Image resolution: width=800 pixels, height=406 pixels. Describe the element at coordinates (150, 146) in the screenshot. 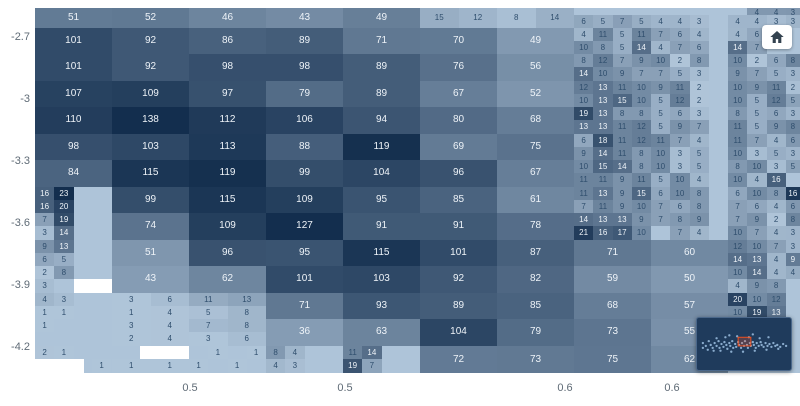

I see `heatmap-cell: 103` at that location.